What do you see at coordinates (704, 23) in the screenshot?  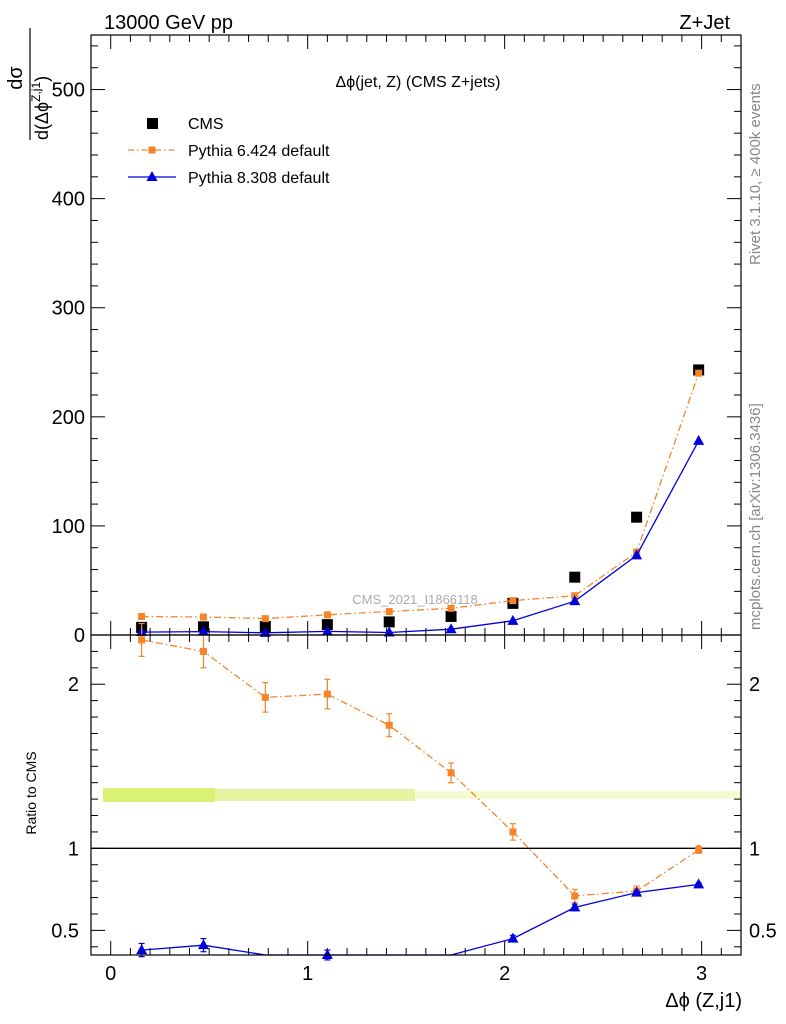 I see `header-process-label: Z+Jet` at bounding box center [704, 23].